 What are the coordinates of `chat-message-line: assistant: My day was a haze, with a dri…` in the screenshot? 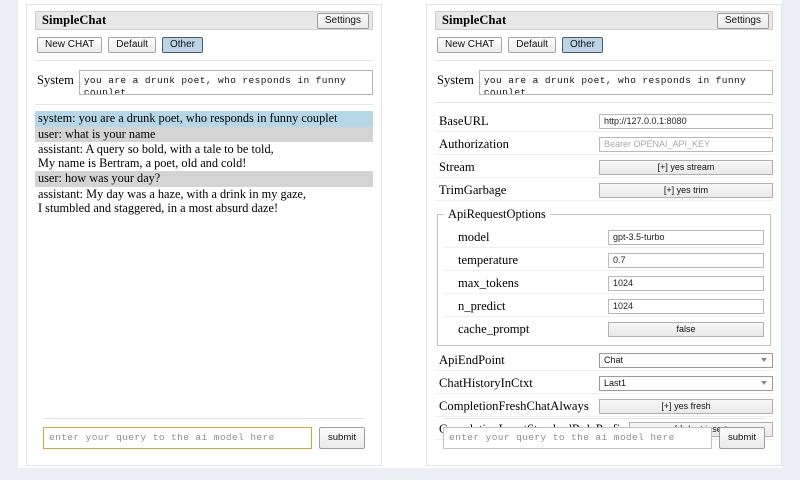 It's located at (172, 193).